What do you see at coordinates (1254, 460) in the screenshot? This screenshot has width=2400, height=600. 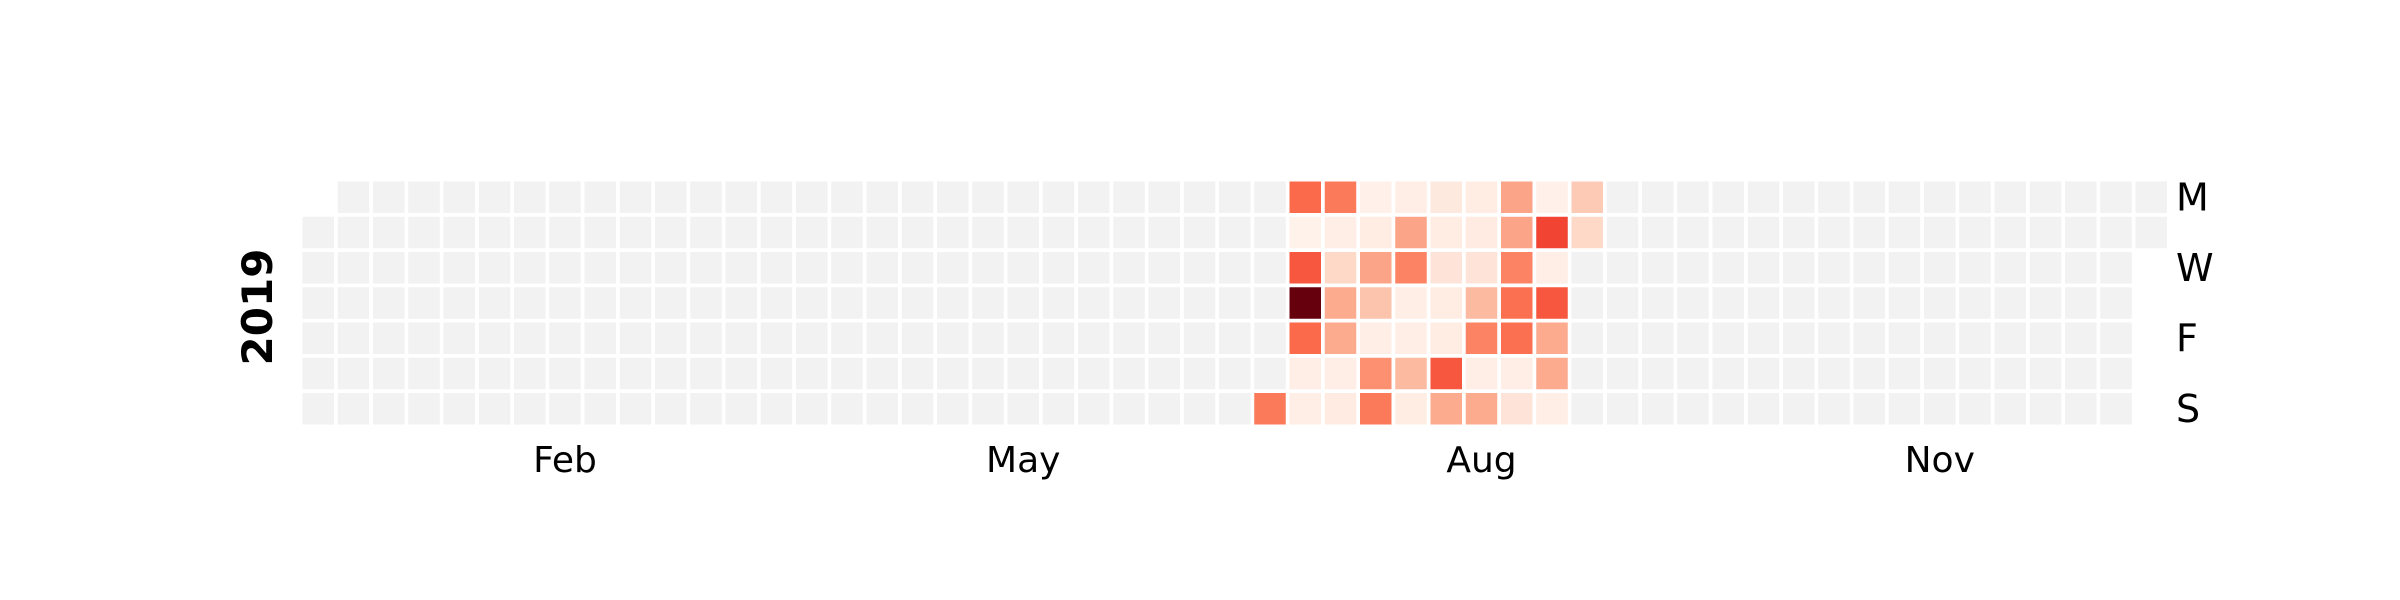 I see `month-labels: Feb May Aug Nov` at bounding box center [1254, 460].